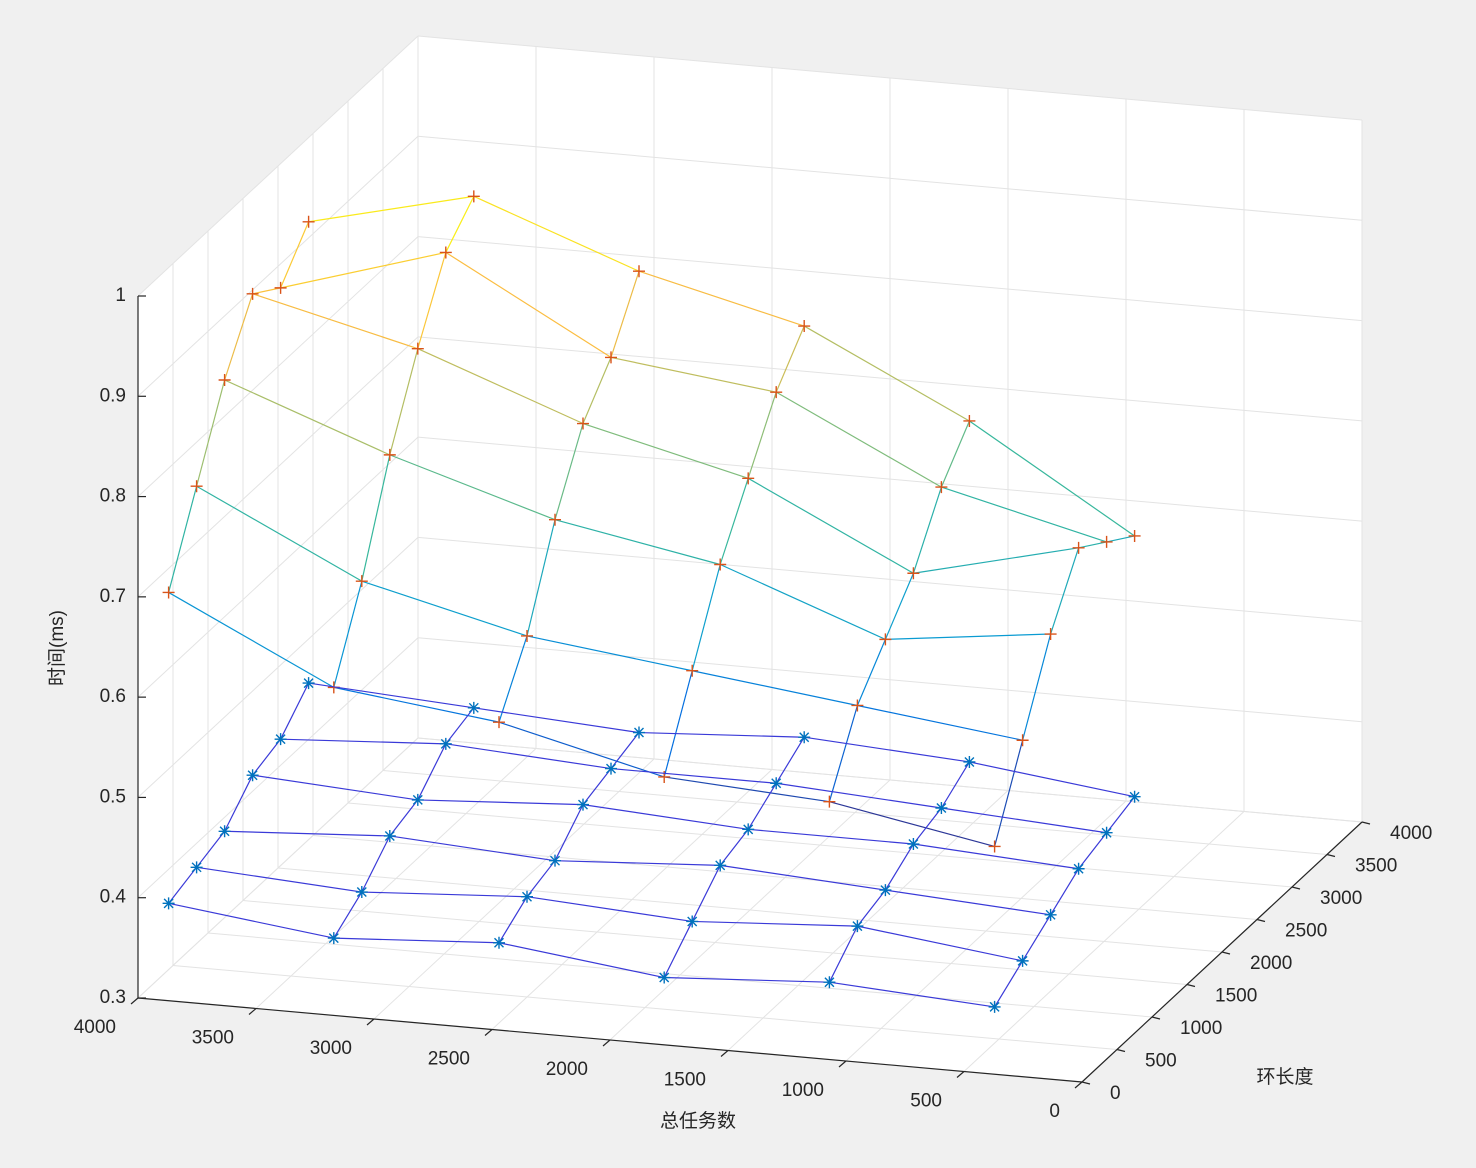 This screenshot has height=1168, width=1476. Describe the element at coordinates (1201, 1028) in the screenshot. I see `y-tick-label: 1000` at that location.